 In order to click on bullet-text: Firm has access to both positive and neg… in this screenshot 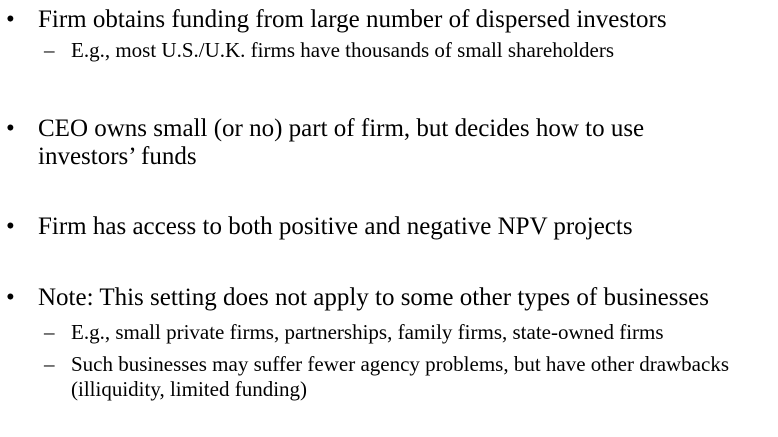, I will do `click(335, 226)`.